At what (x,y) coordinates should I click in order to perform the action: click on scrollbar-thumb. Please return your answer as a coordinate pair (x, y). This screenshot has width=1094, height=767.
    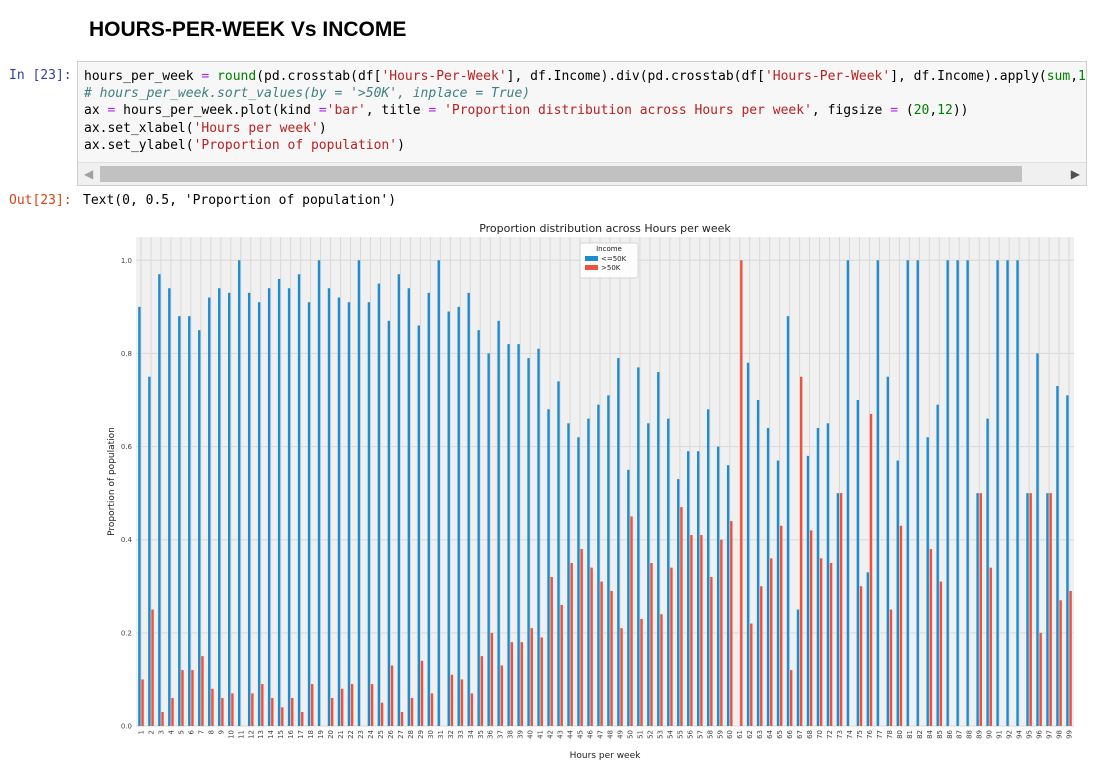
    Looking at the image, I should click on (561, 174).